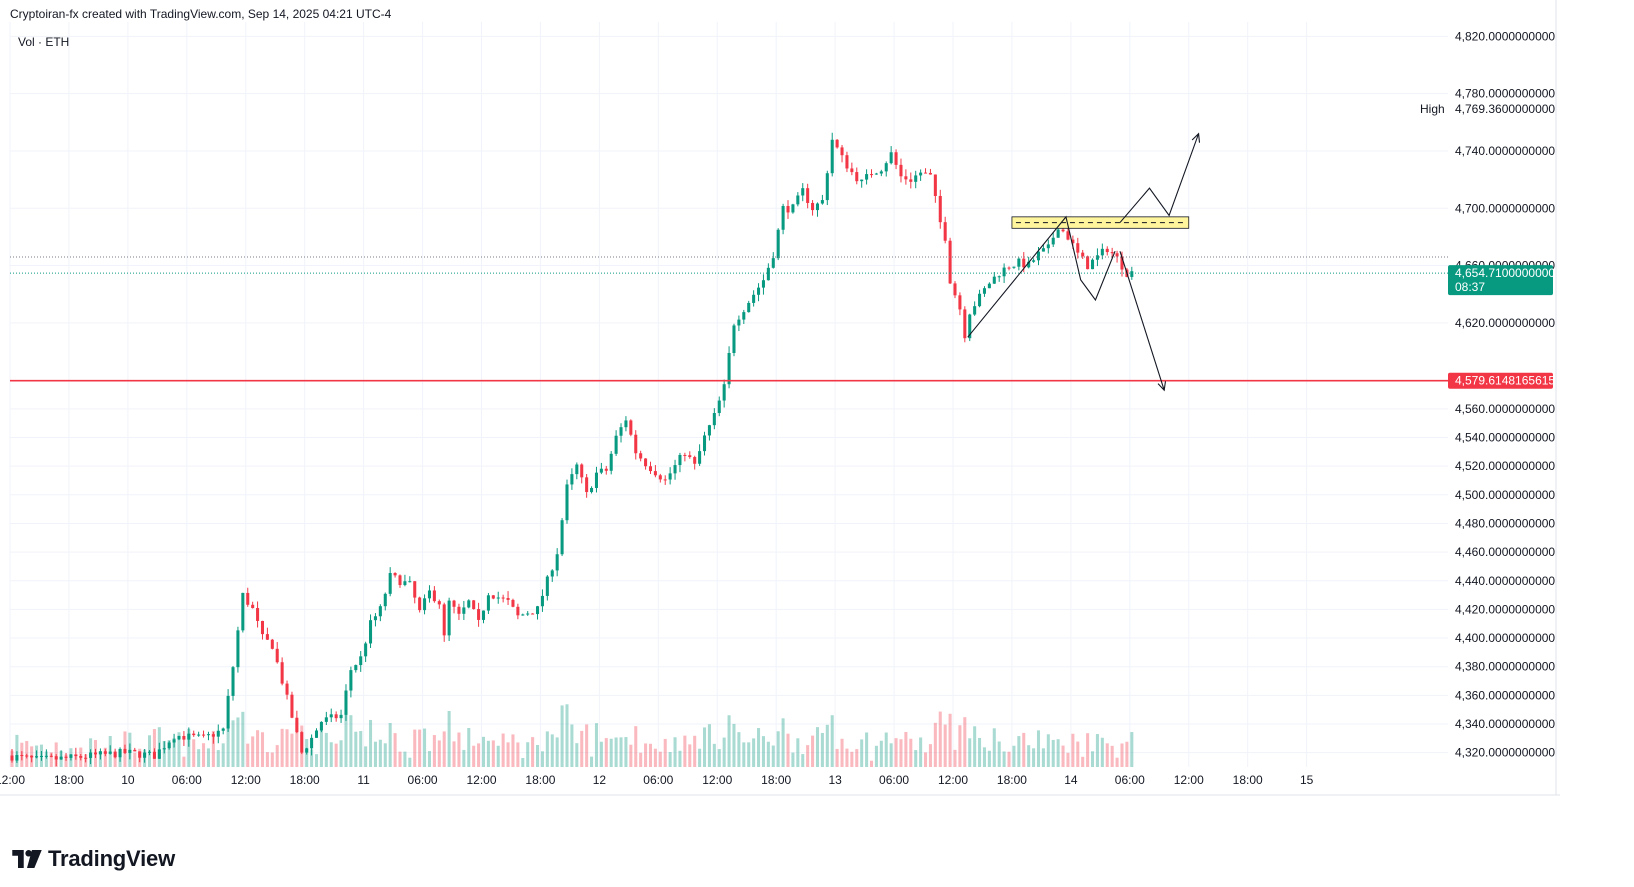 This screenshot has width=1634, height=887. What do you see at coordinates (1505, 552) in the screenshot?
I see `price-tick-label: 4,460.0000000000` at bounding box center [1505, 552].